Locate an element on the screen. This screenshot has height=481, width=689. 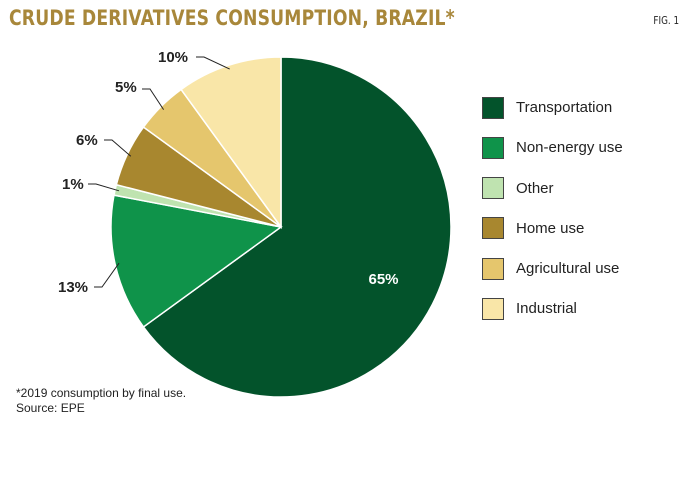
legend-label-non-energy-use: Non-energy use is located at coordinates (569, 148).